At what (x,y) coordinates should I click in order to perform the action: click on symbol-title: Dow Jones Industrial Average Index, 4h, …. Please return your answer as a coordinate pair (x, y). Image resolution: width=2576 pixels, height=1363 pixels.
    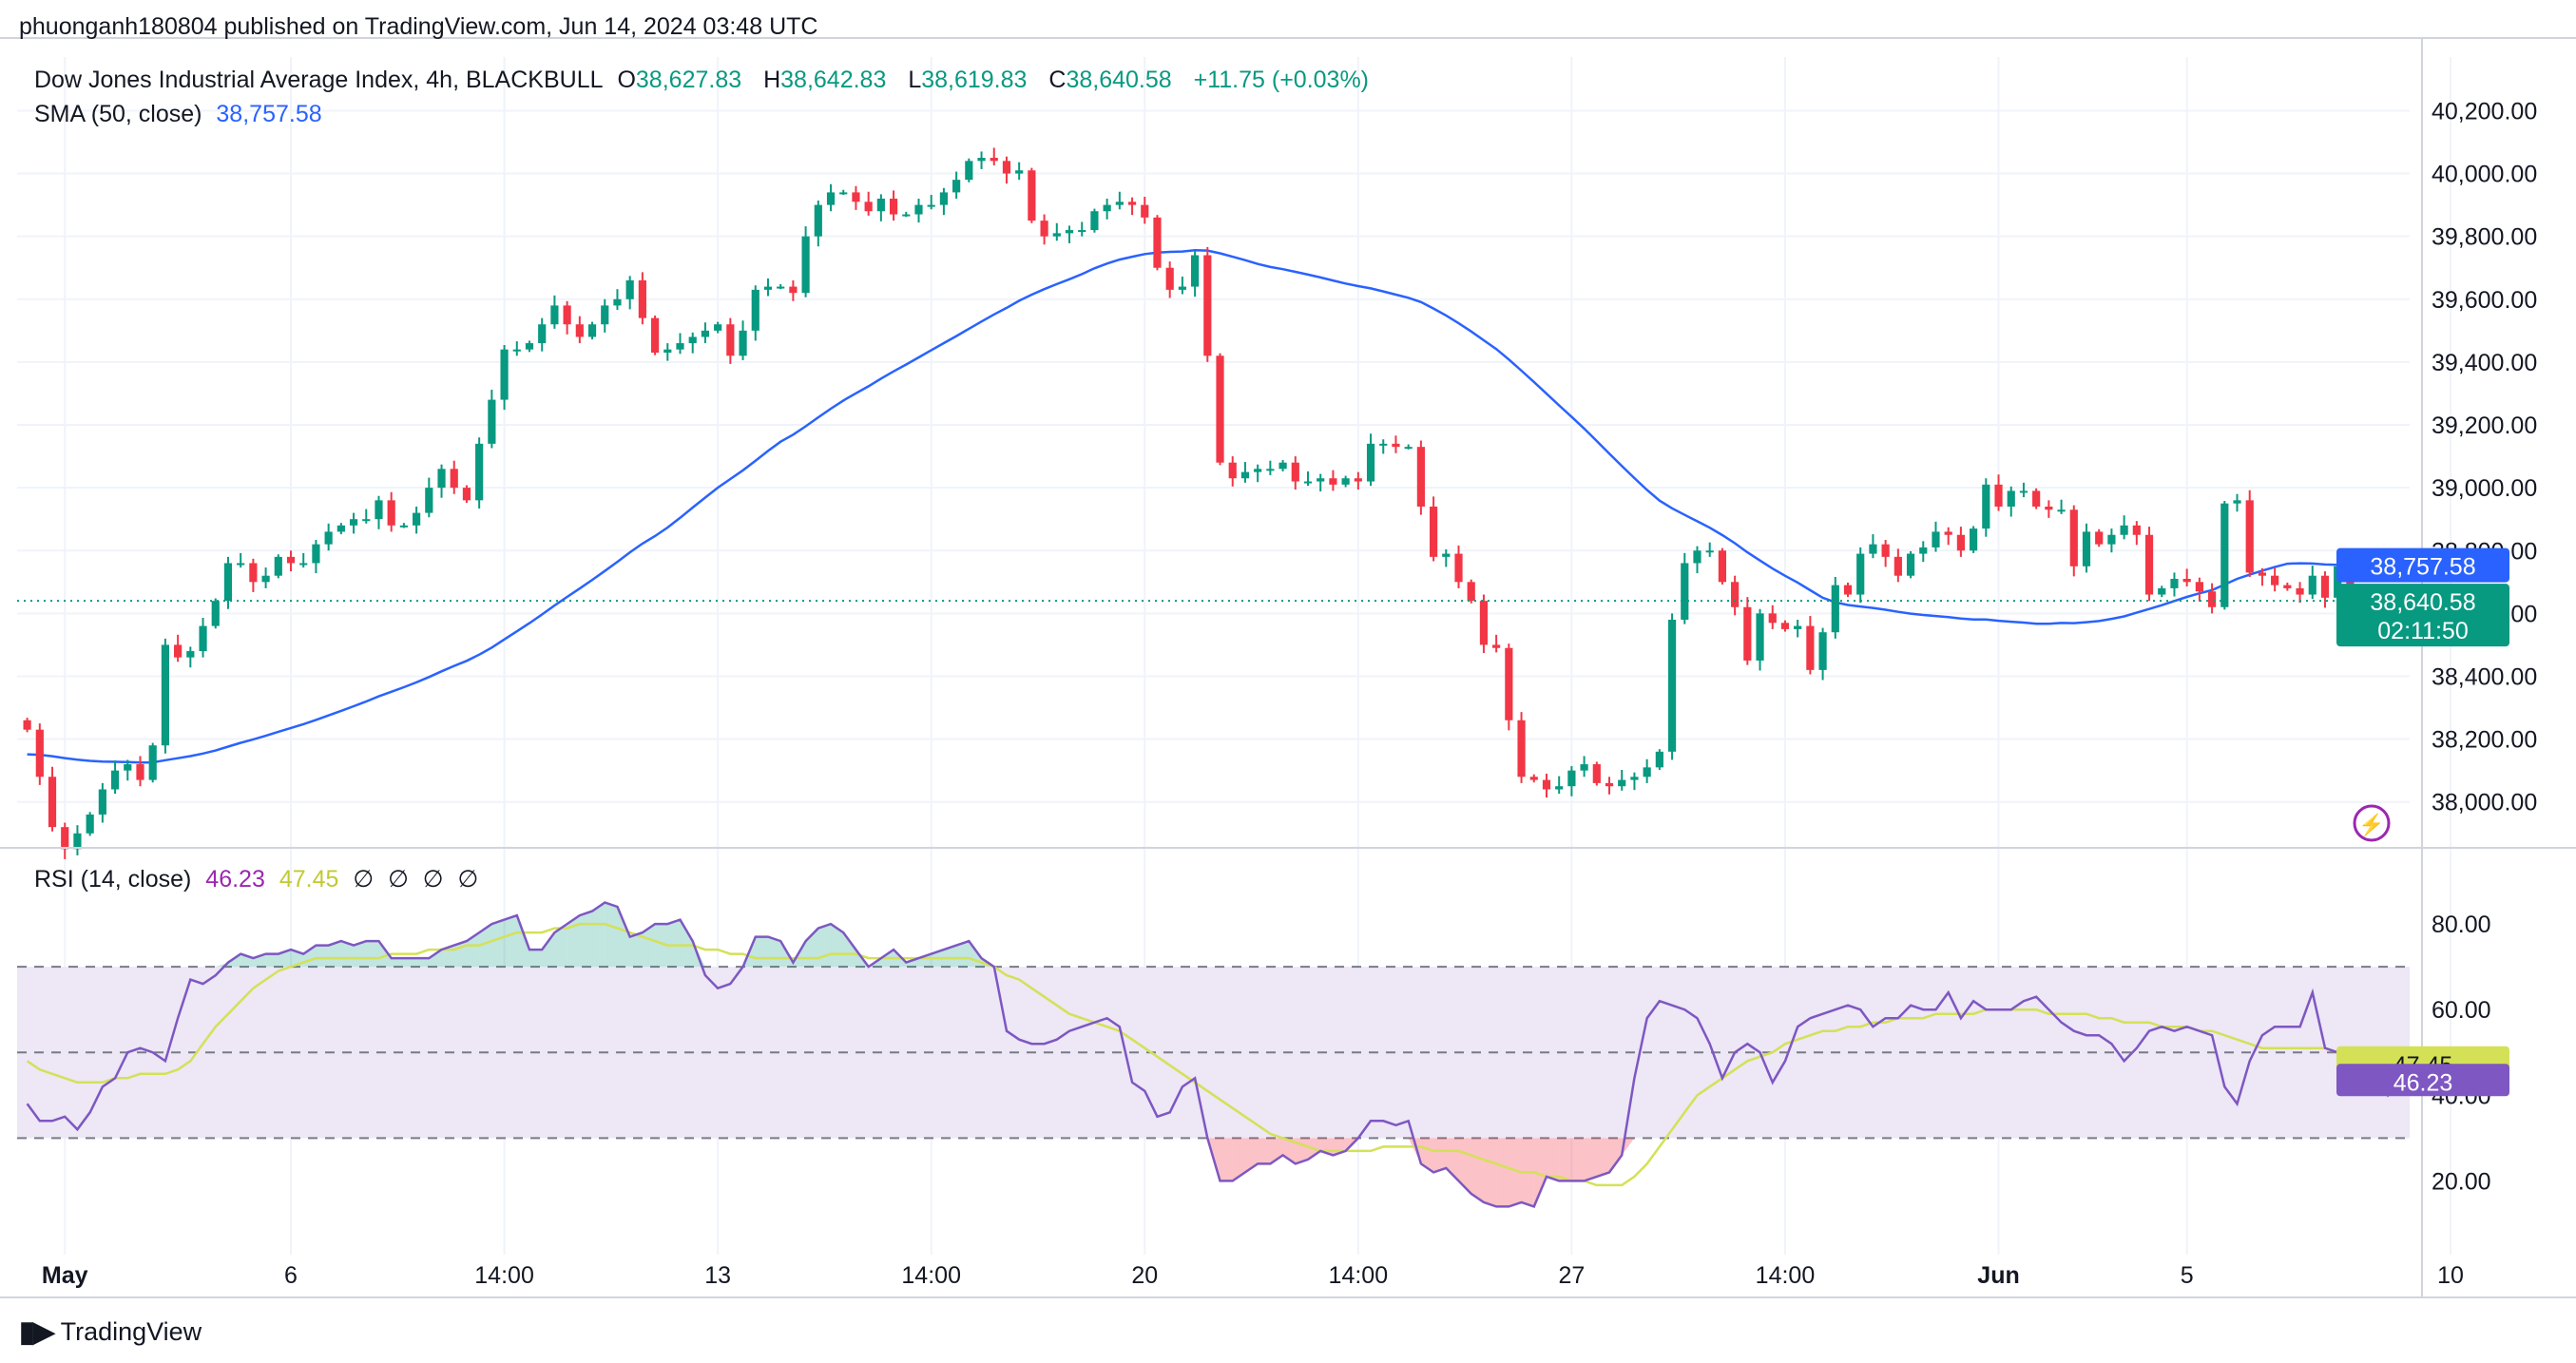
    Looking at the image, I should click on (319, 80).